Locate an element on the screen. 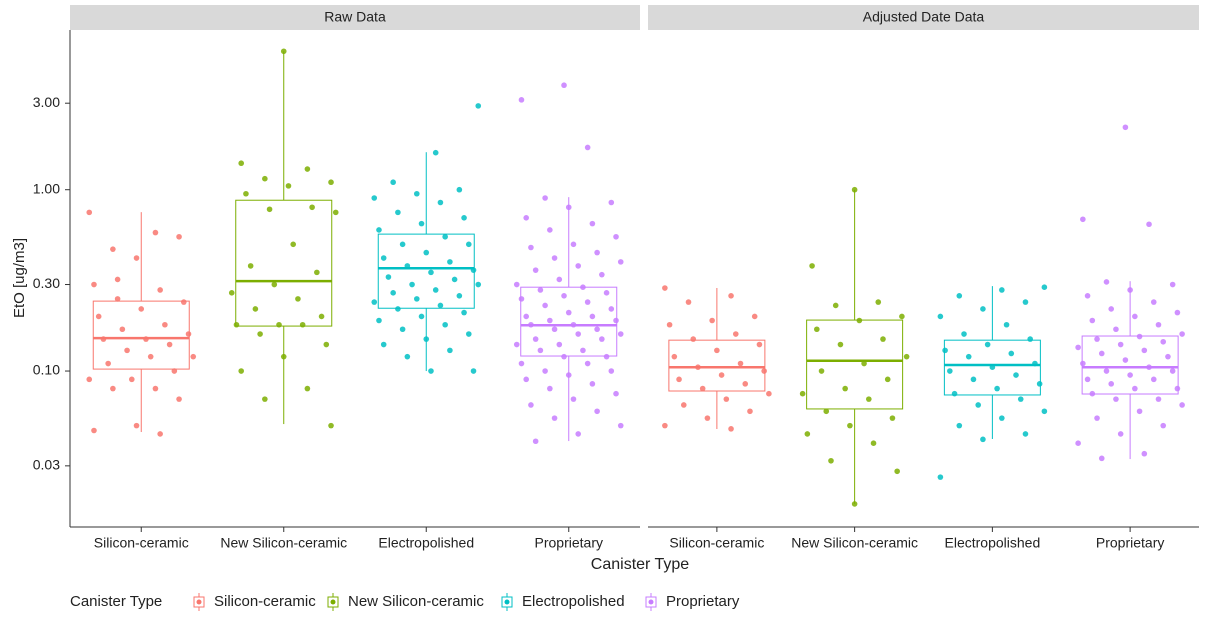  legend-key is located at coordinates (199, 602).